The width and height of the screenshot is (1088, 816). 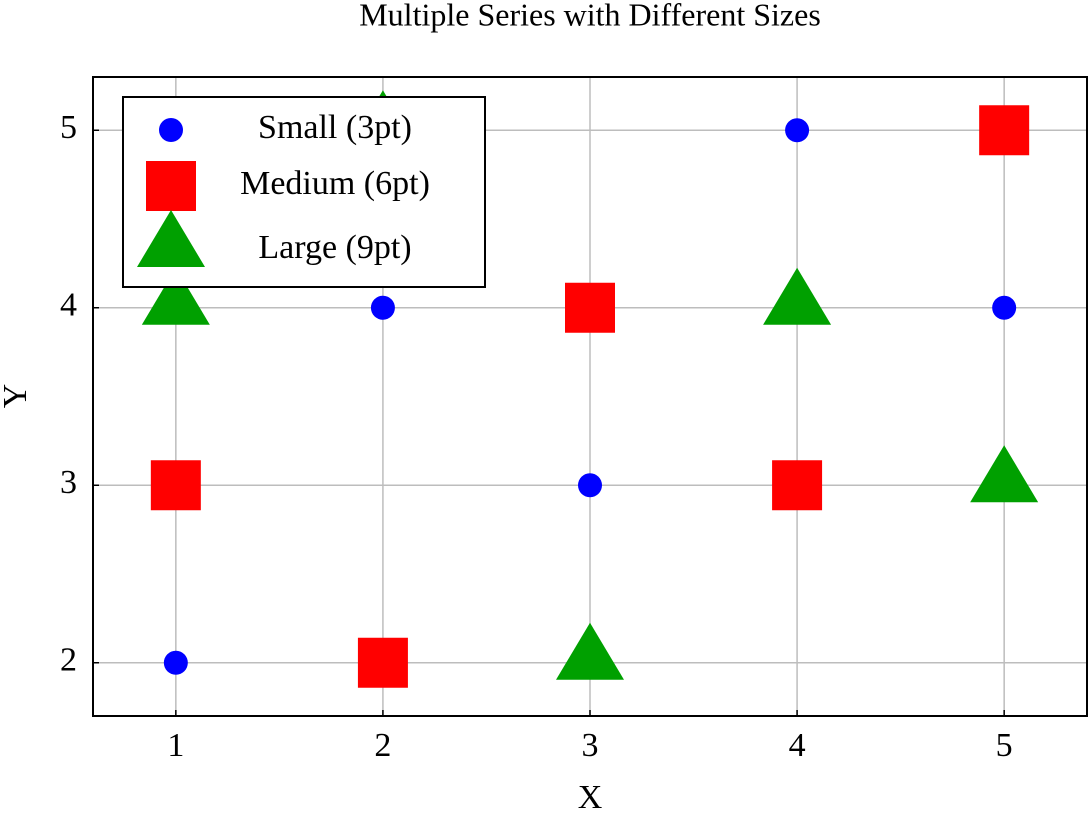 I want to click on legend-label: Small (3pt), so click(x=335, y=127).